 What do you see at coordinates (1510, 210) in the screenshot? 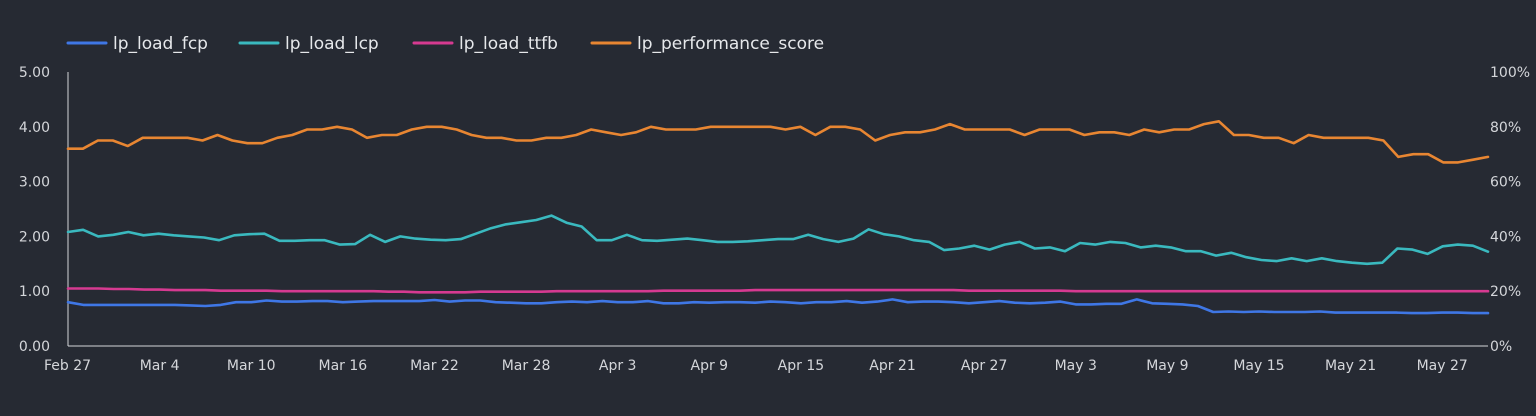
I see `right-y-tick-labels: 0% 20% 40% 60% 80% 100%` at bounding box center [1510, 210].